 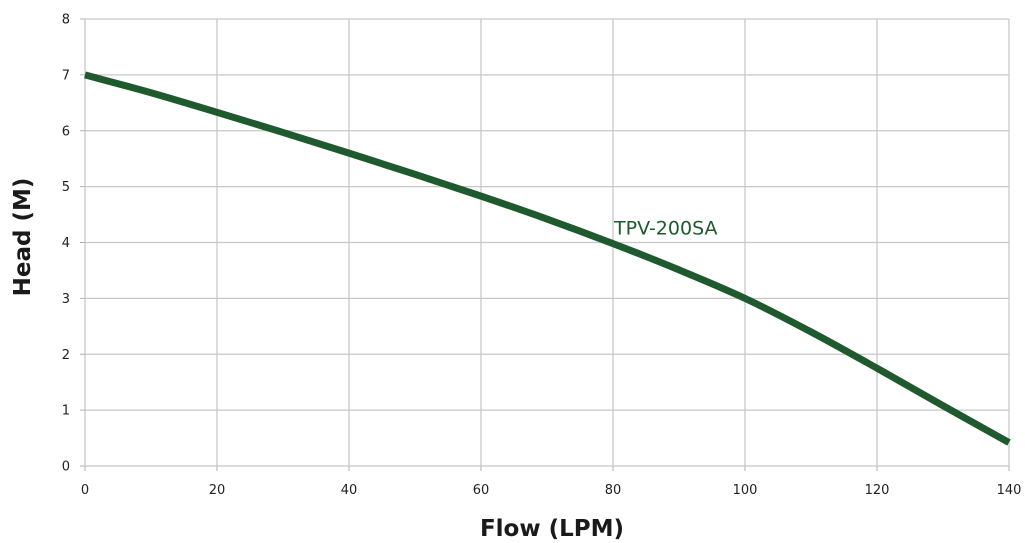 What do you see at coordinates (217, 490) in the screenshot?
I see `x-tick-label: 20` at bounding box center [217, 490].